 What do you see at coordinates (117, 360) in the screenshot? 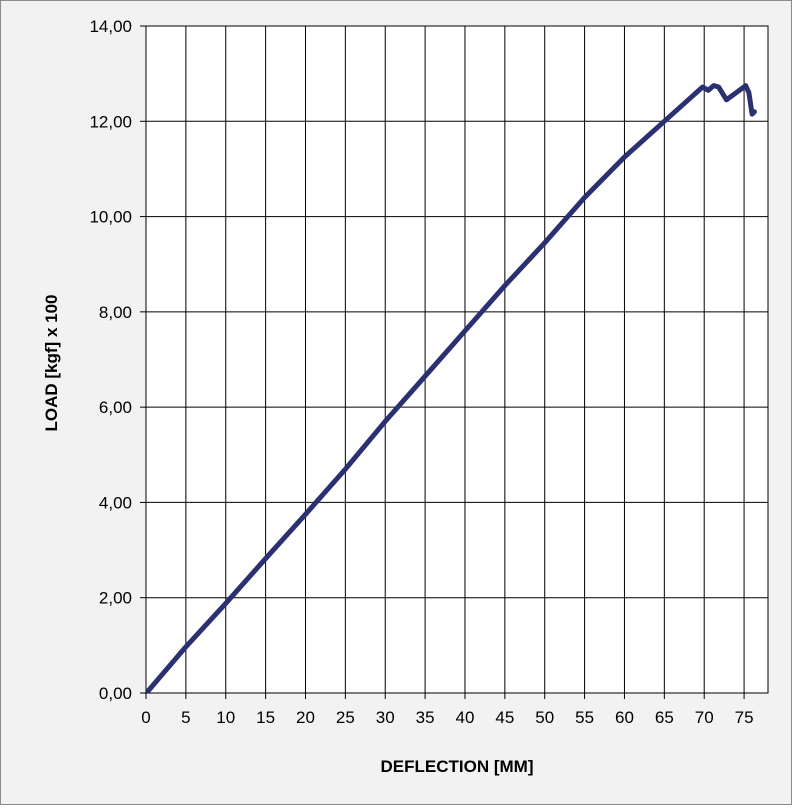
I see `y-axis-ticks: 0,00 2,00 4,00 6,00 8,00 10,00 12,00 14,00` at bounding box center [117, 360].